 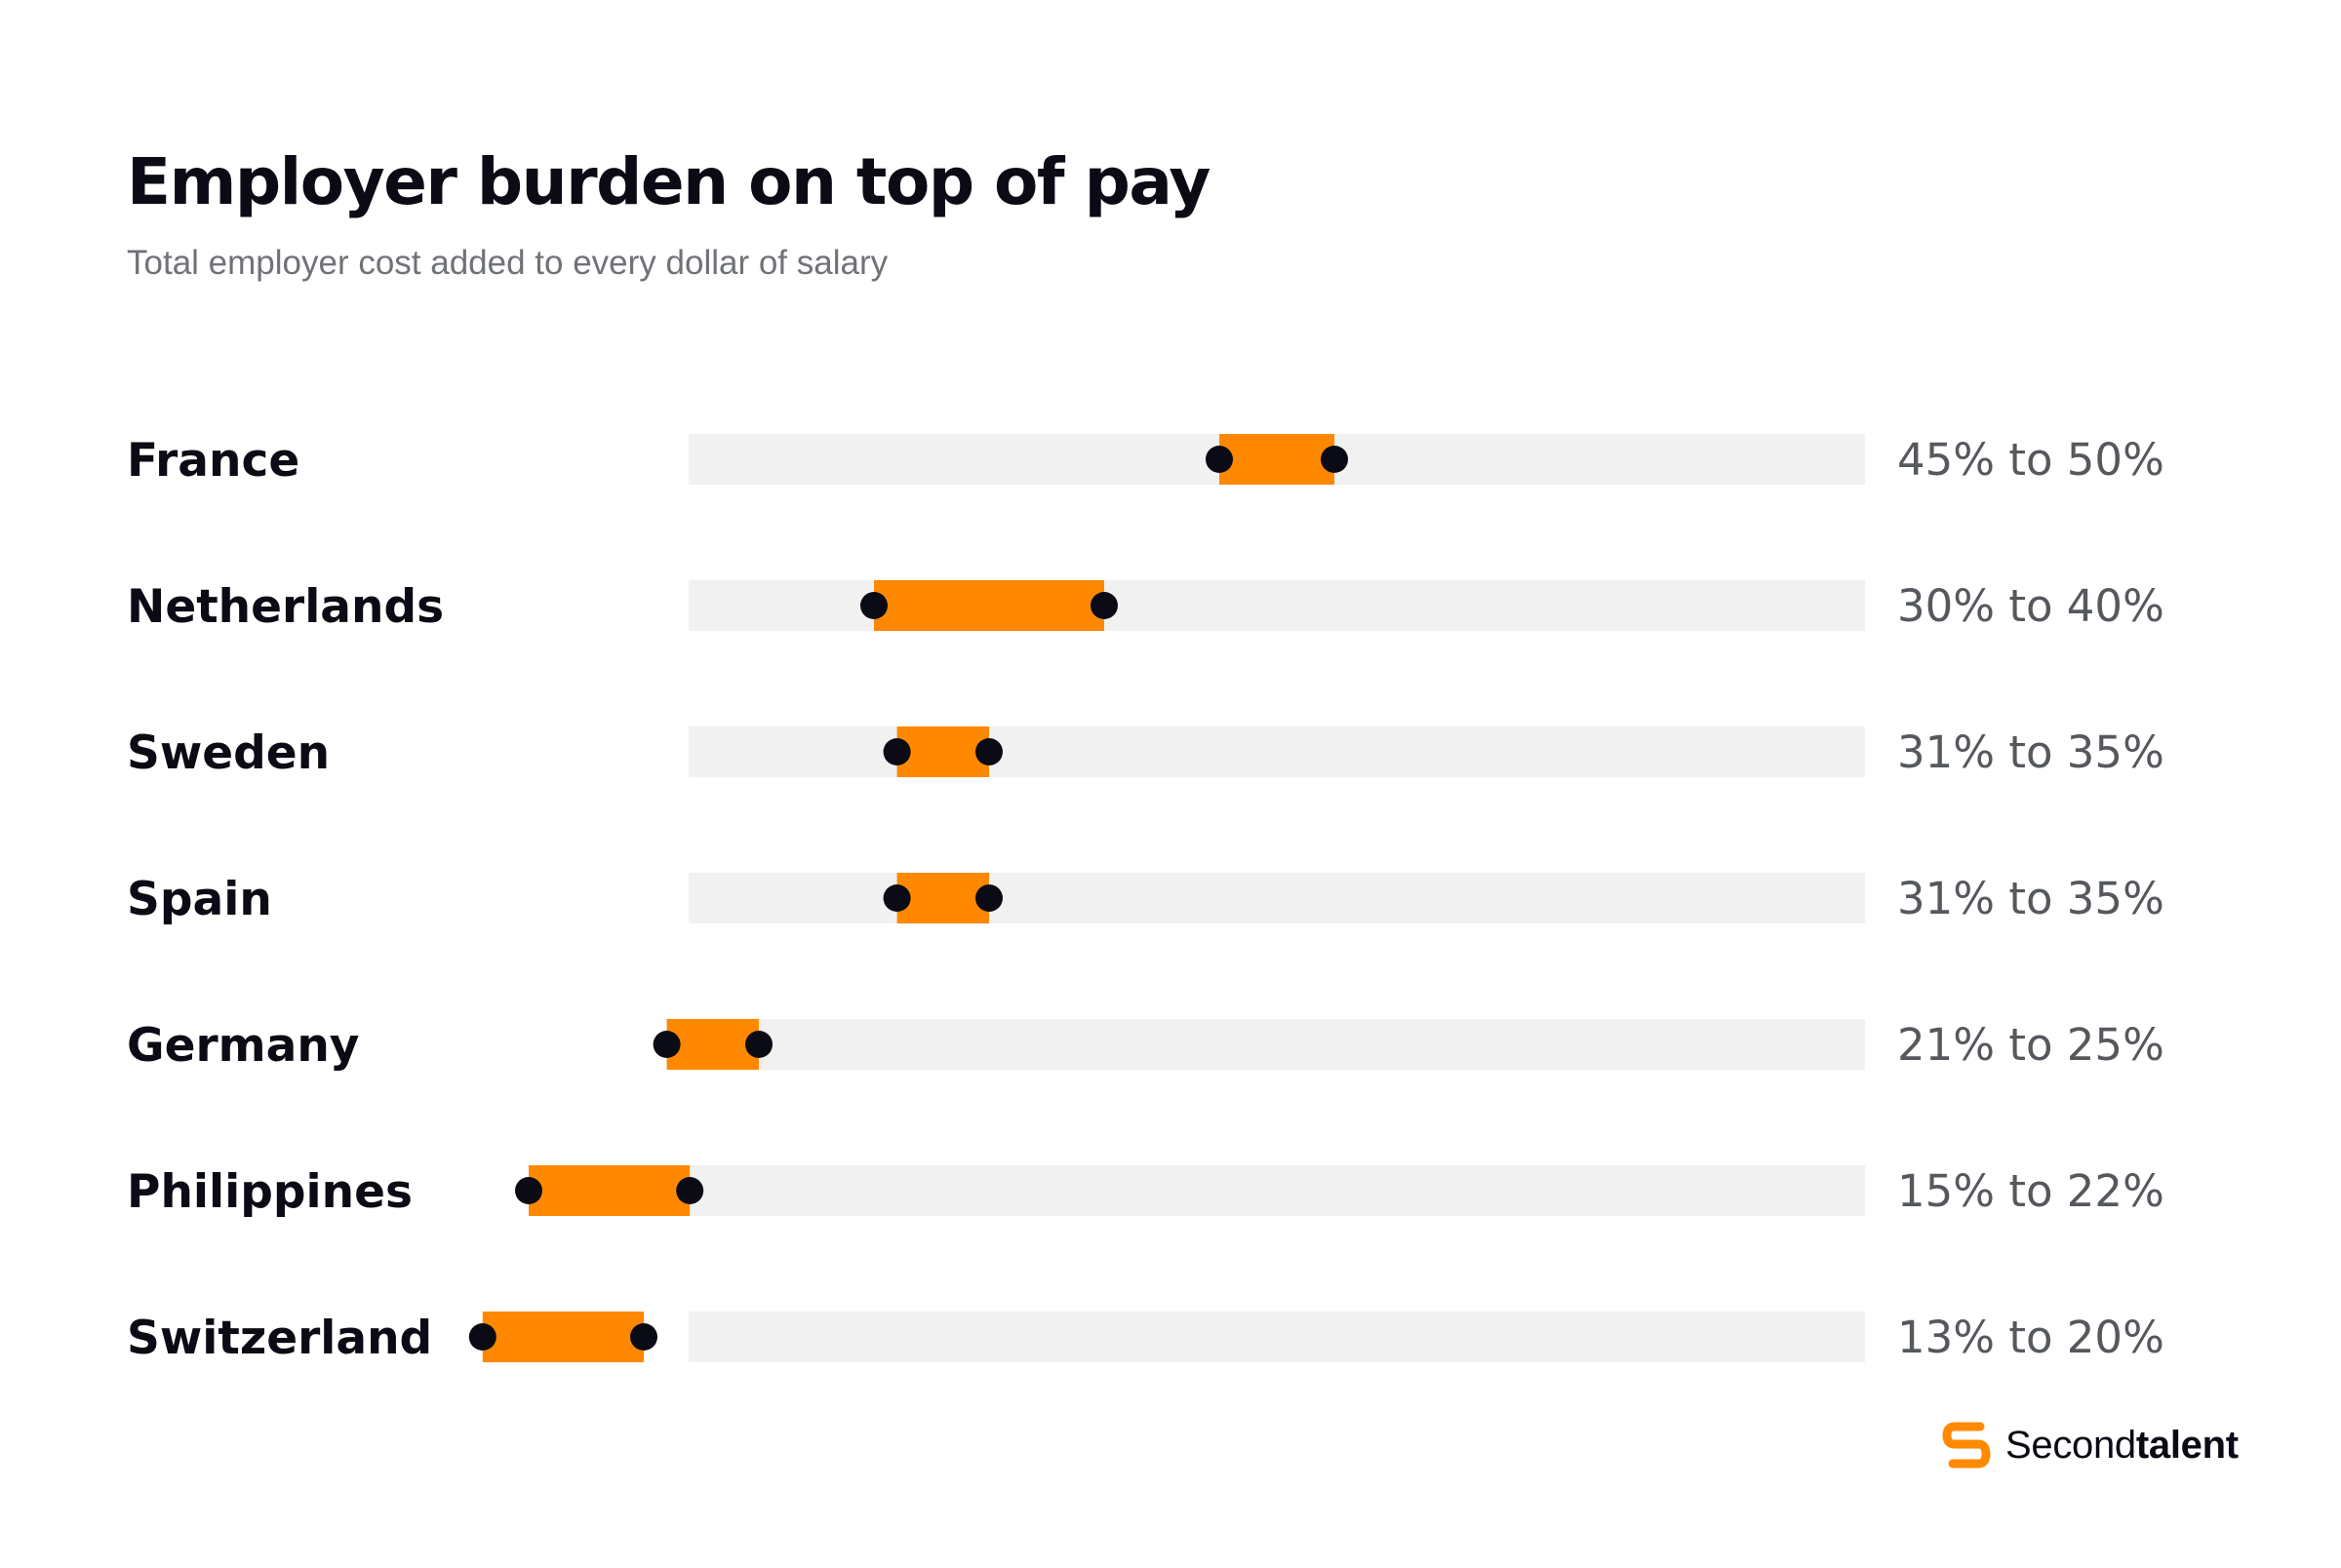 I want to click on range-bar-philippines, so click(x=610, y=1190).